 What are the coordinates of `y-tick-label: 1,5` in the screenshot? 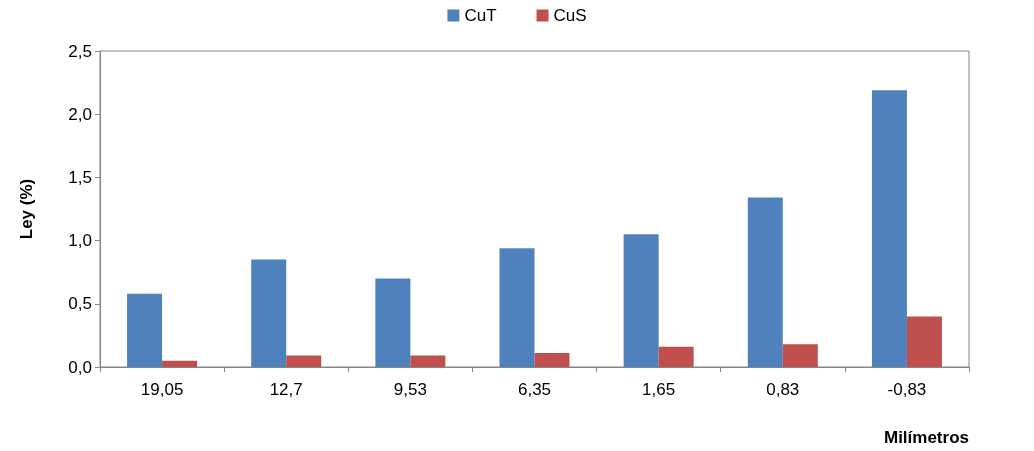 It's located at (80, 177).